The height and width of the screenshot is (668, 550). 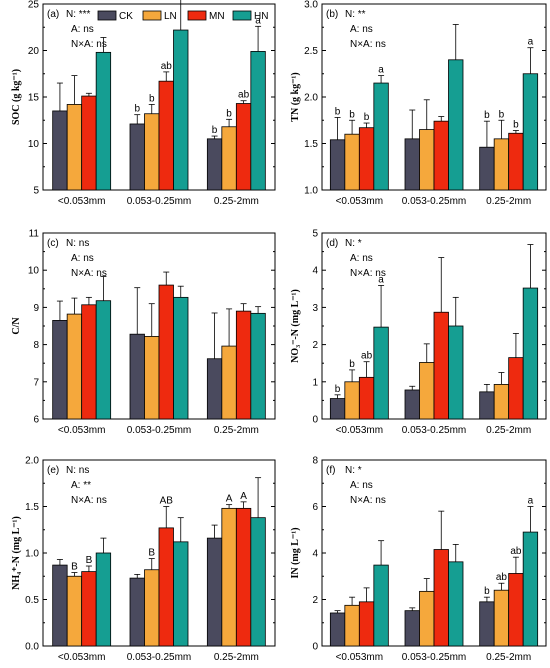 I want to click on panel-label: (a), so click(x=53, y=14).